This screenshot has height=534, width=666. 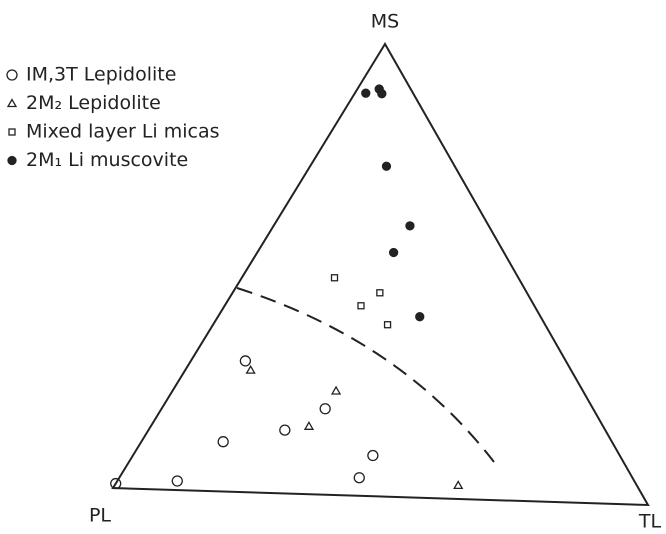 I want to click on legend-label: 2M₂ Lepidolite, so click(x=93, y=103).